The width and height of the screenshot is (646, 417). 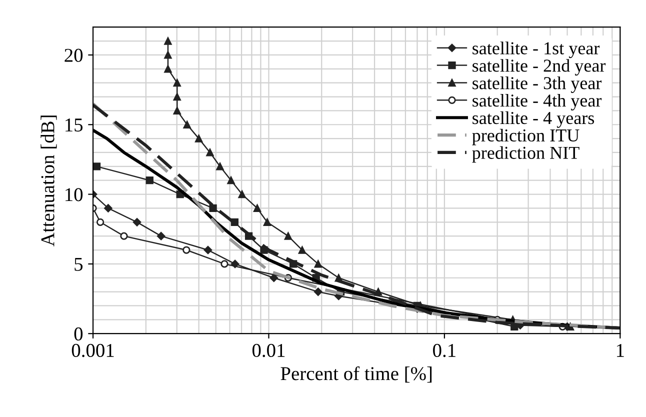 I want to click on y-tick-label: 15, so click(x=74, y=125).